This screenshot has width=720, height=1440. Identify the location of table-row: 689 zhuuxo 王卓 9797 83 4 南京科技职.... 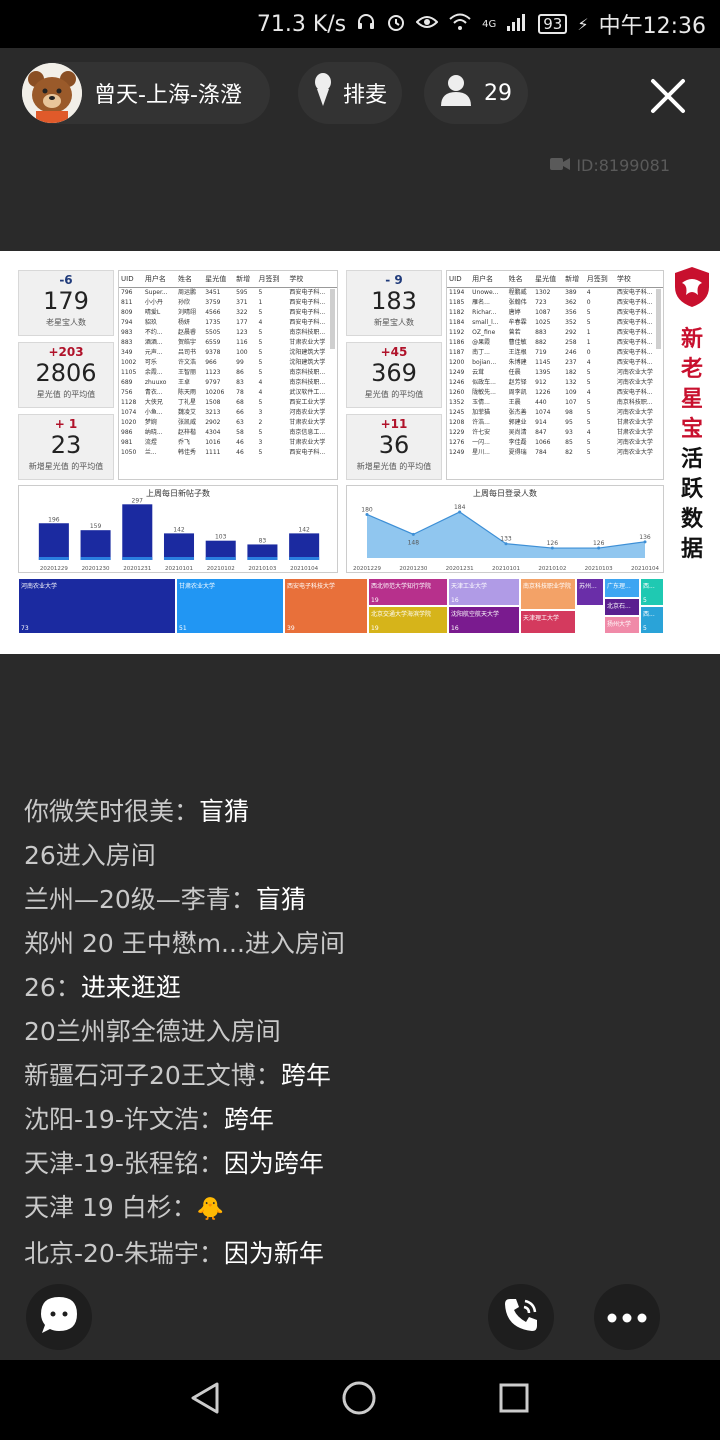
(228, 383).